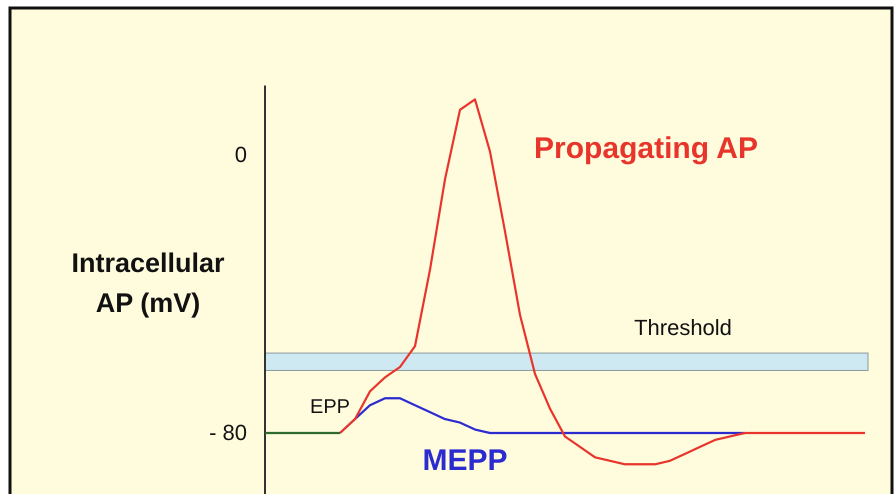 The image size is (896, 494). Describe the element at coordinates (228, 433) in the screenshot. I see `y-tick-label: - 80` at that location.